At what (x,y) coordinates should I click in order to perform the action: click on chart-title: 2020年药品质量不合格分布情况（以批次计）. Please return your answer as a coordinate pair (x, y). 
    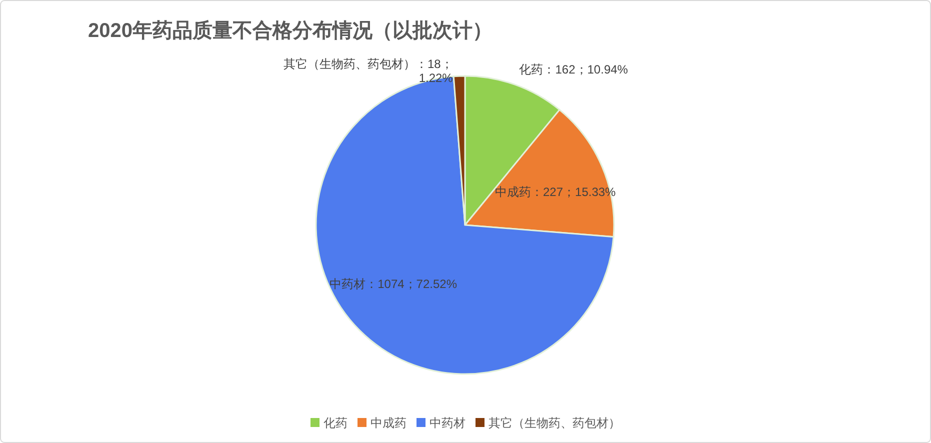
    Looking at the image, I should click on (290, 30).